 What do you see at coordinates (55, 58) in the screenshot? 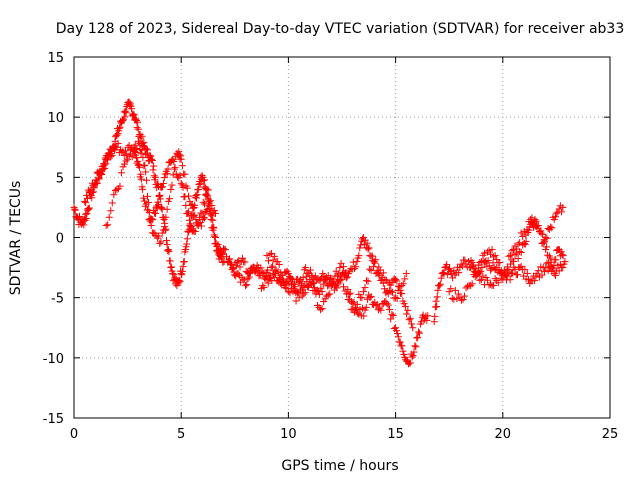
I see `y-tick-label-6: 15` at bounding box center [55, 58].